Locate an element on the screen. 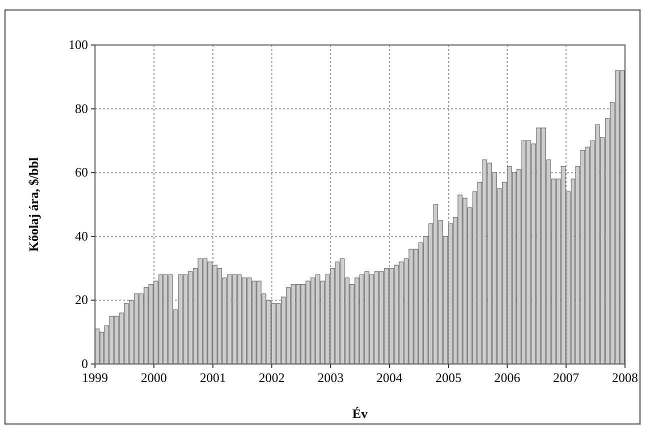 This screenshot has height=426, width=645. x-axis-title: Év is located at coordinates (360, 413).